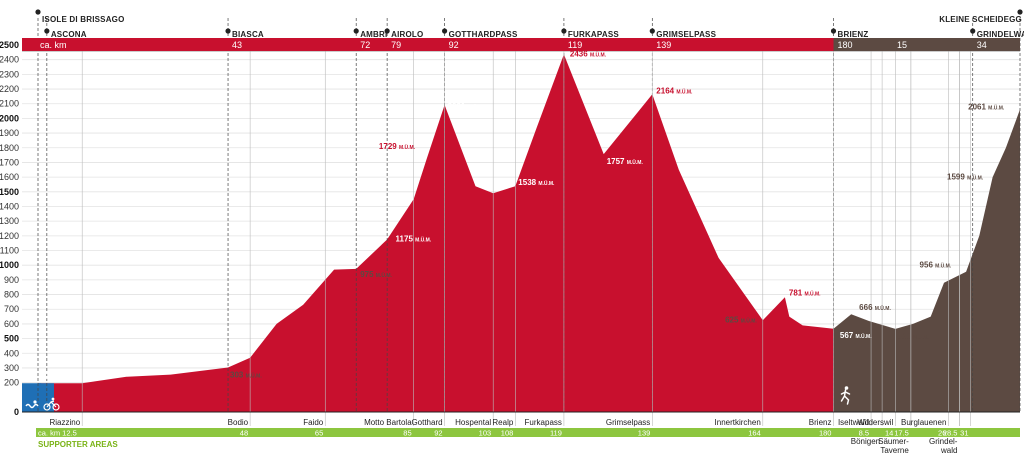  I want to click on support-point-name: Faido, so click(313, 422).